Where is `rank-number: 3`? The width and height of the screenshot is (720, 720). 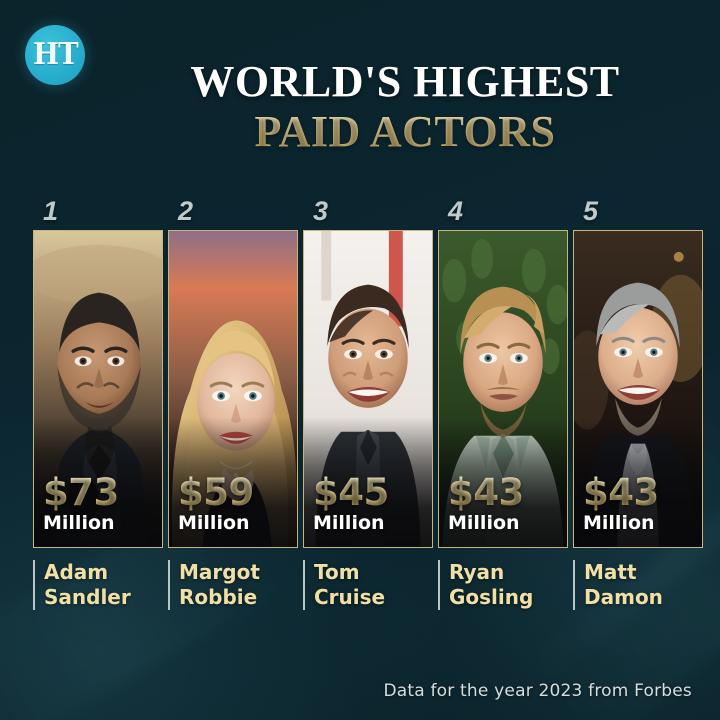
rank-number: 3 is located at coordinates (321, 211).